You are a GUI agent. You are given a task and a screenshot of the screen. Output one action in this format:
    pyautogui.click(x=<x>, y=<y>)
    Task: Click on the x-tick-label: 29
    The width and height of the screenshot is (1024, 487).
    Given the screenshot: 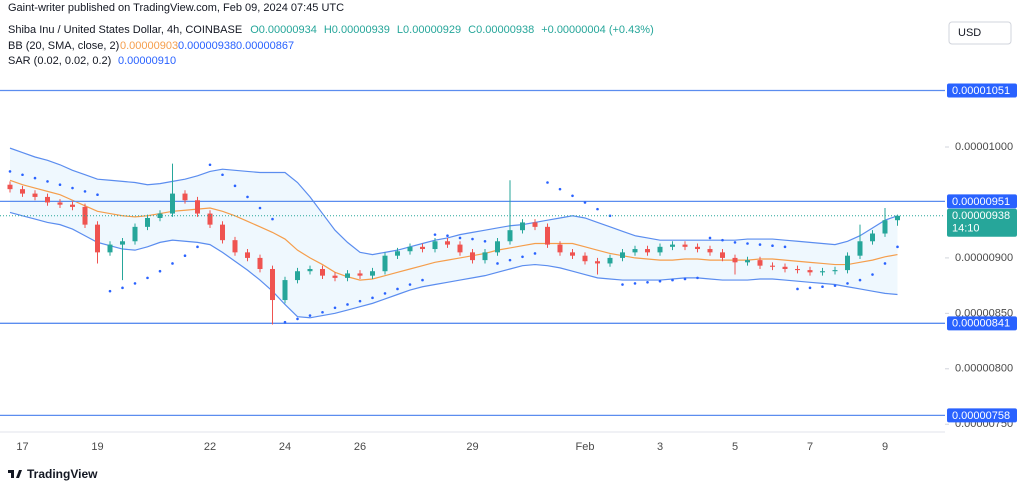 What is the action you would take?
    pyautogui.click(x=472, y=447)
    